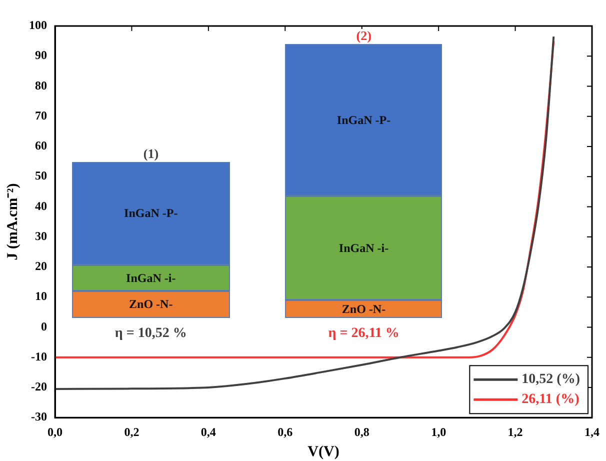 This screenshot has height=461, width=606. I want to click on annotation: (2), so click(364, 36).